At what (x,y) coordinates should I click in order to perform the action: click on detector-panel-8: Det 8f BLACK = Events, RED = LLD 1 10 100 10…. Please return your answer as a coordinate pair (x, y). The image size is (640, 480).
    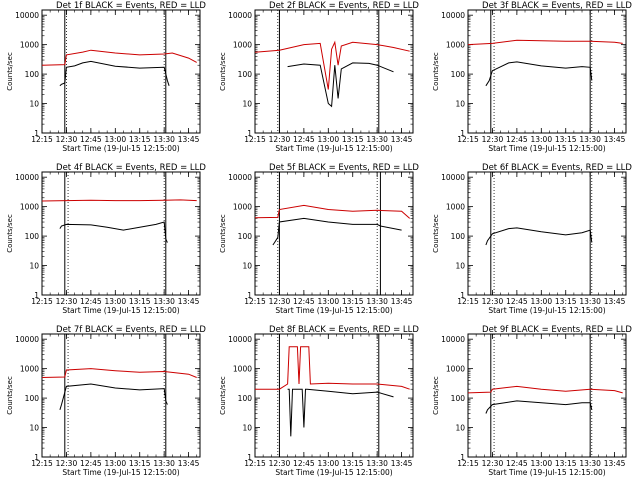
    Looking at the image, I should click on (319, 401).